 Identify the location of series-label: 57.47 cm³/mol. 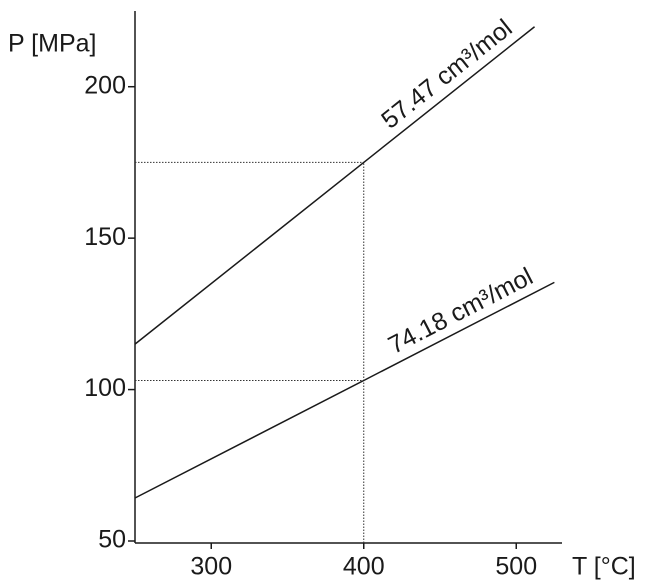
(446, 74).